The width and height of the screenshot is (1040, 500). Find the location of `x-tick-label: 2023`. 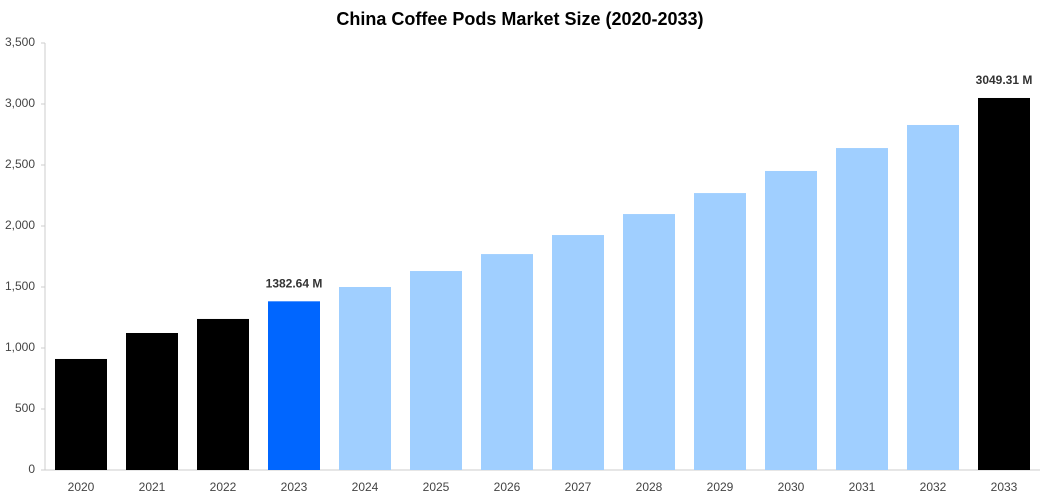

x-tick-label: 2023 is located at coordinates (294, 487).